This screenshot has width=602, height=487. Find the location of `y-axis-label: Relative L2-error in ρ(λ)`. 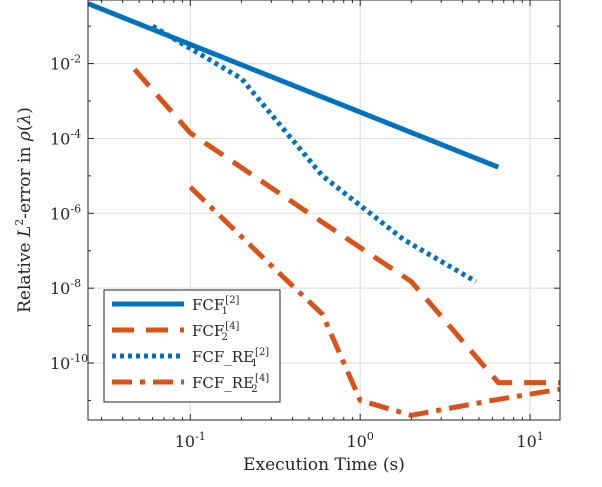

y-axis-label: Relative L2-error in ρ(λ) is located at coordinates (24, 210).